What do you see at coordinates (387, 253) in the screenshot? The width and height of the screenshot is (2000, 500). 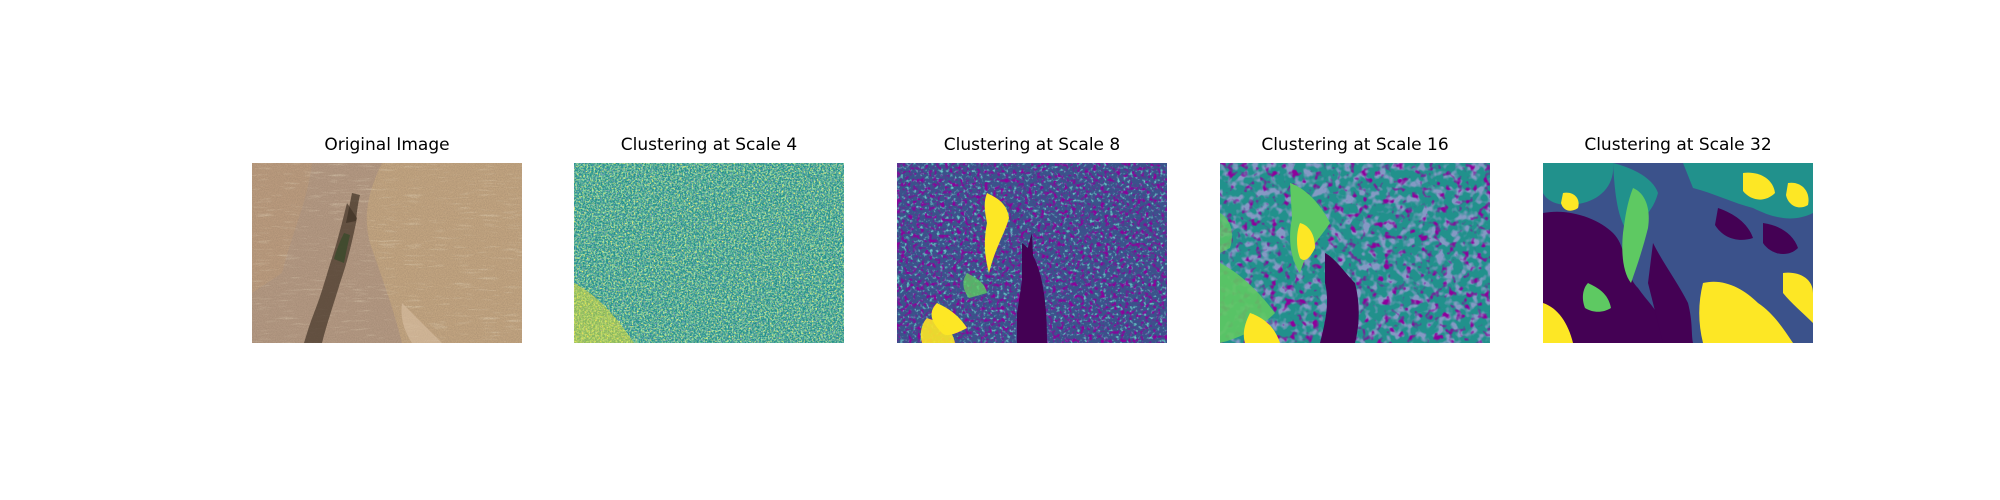 I see `original-image` at bounding box center [387, 253].